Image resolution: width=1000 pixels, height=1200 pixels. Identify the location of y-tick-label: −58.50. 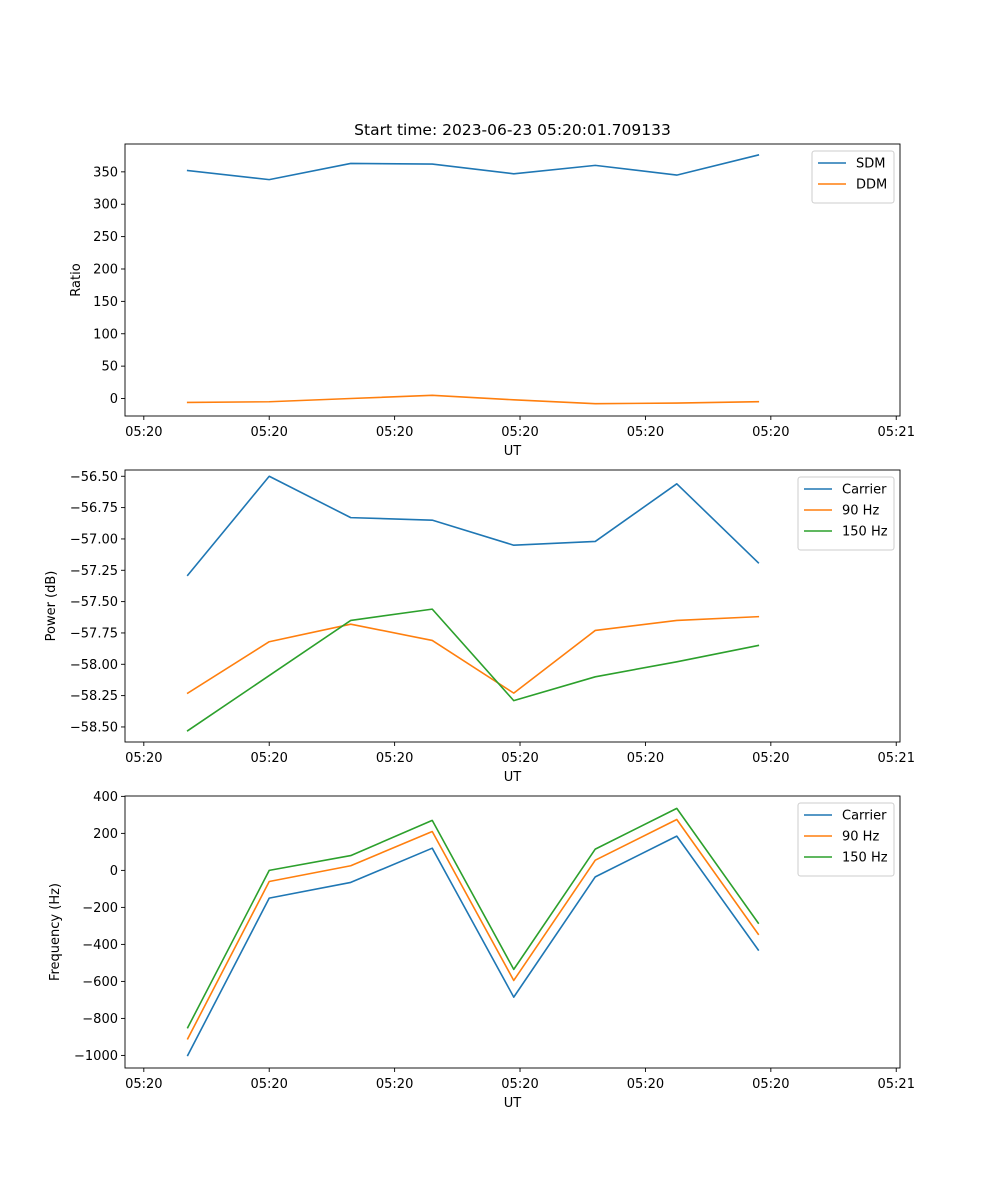
(94, 727).